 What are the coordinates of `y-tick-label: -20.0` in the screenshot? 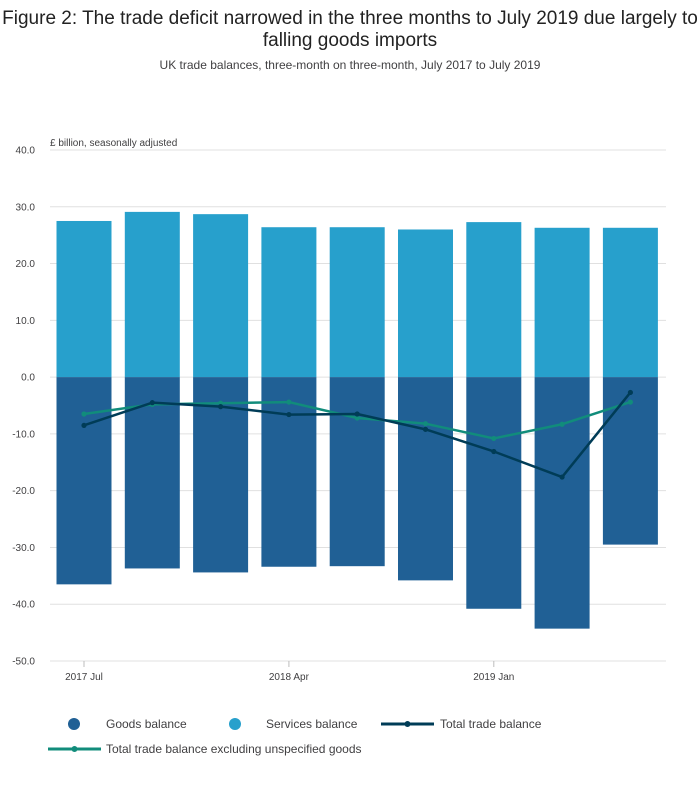 It's located at (23, 491).